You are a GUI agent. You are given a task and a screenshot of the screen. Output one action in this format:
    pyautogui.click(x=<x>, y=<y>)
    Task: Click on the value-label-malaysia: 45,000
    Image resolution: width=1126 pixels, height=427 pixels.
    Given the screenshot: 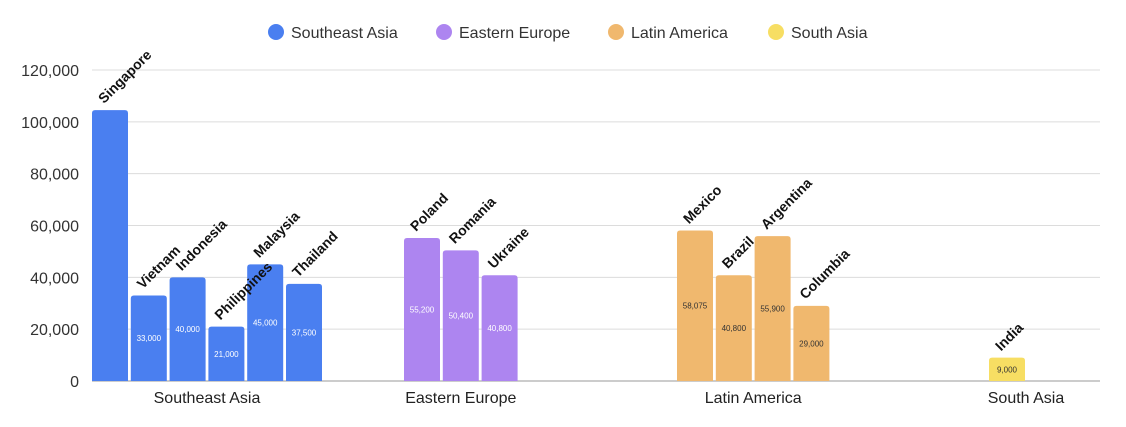 What is the action you would take?
    pyautogui.click(x=265, y=323)
    